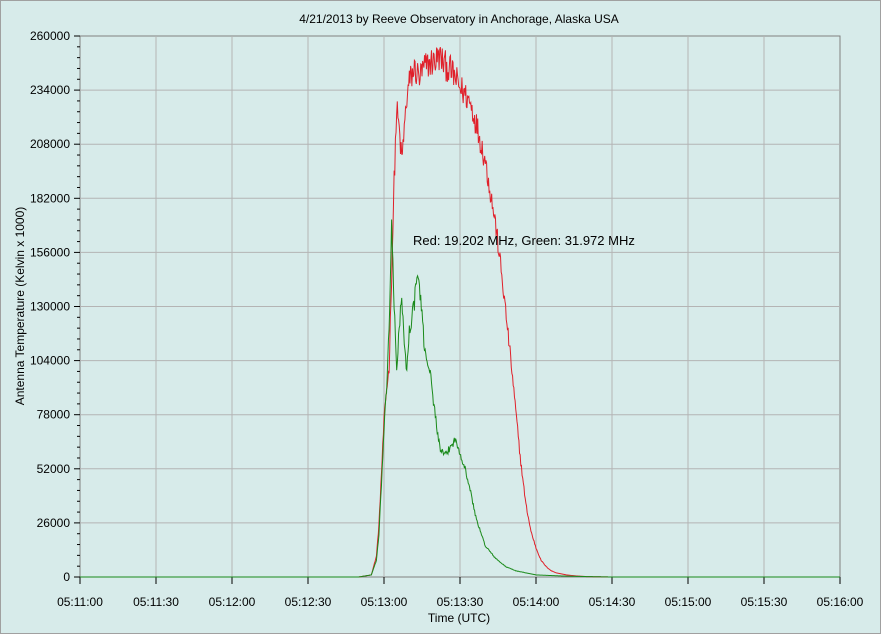 The height and width of the screenshot is (635, 881). Describe the element at coordinates (80, 602) in the screenshot. I see `x-tick-label: 05:11:00` at that location.